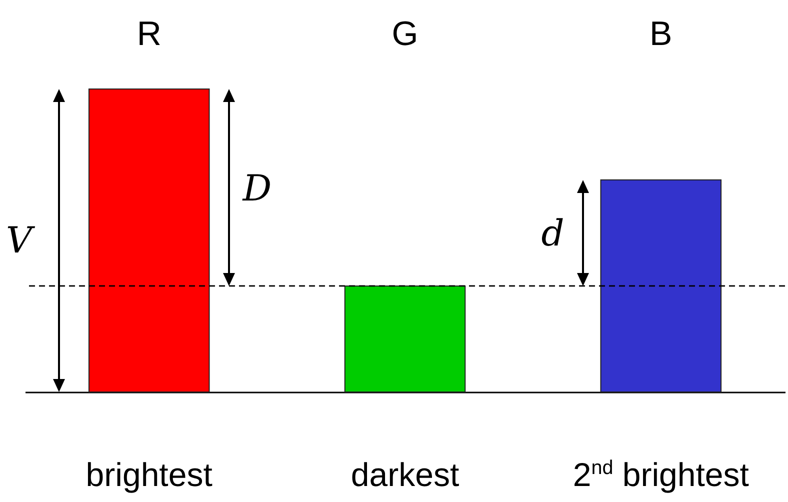 The height and width of the screenshot is (502, 788). I want to click on annotation: d, so click(552, 234).